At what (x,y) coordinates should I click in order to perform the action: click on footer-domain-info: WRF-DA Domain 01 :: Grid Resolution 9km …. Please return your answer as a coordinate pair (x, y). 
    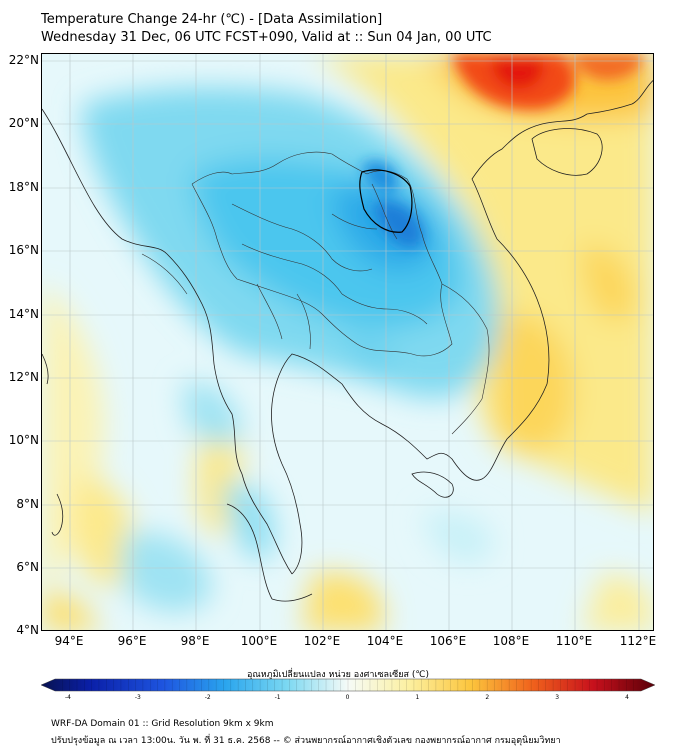
    Looking at the image, I should click on (162, 724).